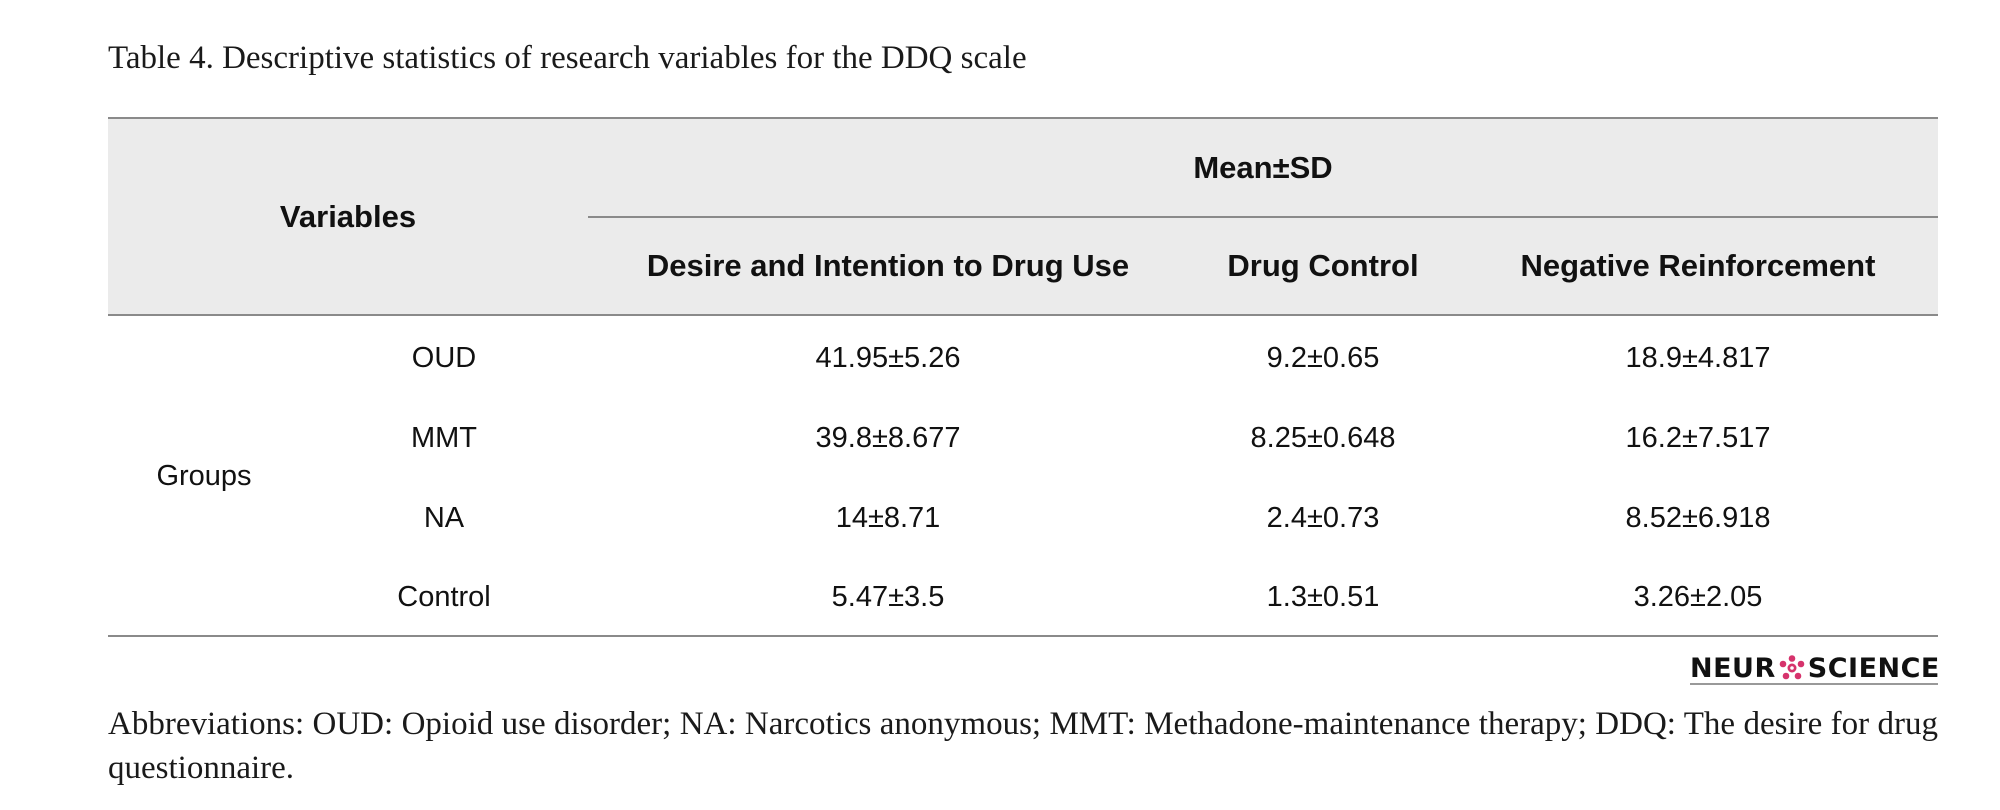 This screenshot has height=810, width=2000. Describe the element at coordinates (888, 437) in the screenshot. I see `cell-desire: 39.8±8.677` at that location.